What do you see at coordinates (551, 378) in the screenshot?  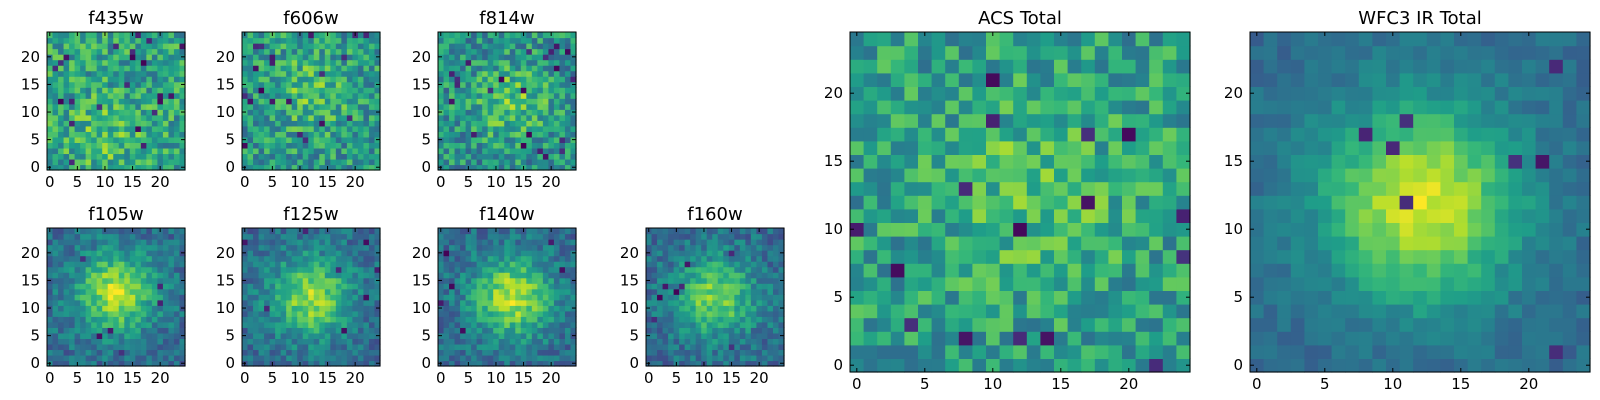 I see `x-tick-label: 20` at bounding box center [551, 378].